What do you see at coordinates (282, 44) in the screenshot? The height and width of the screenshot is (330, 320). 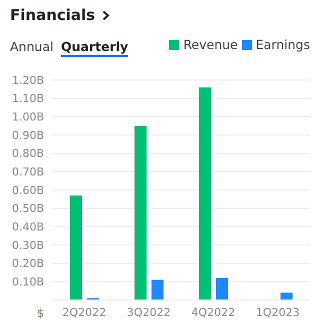 I see `legend-label: Earnings` at bounding box center [282, 44].